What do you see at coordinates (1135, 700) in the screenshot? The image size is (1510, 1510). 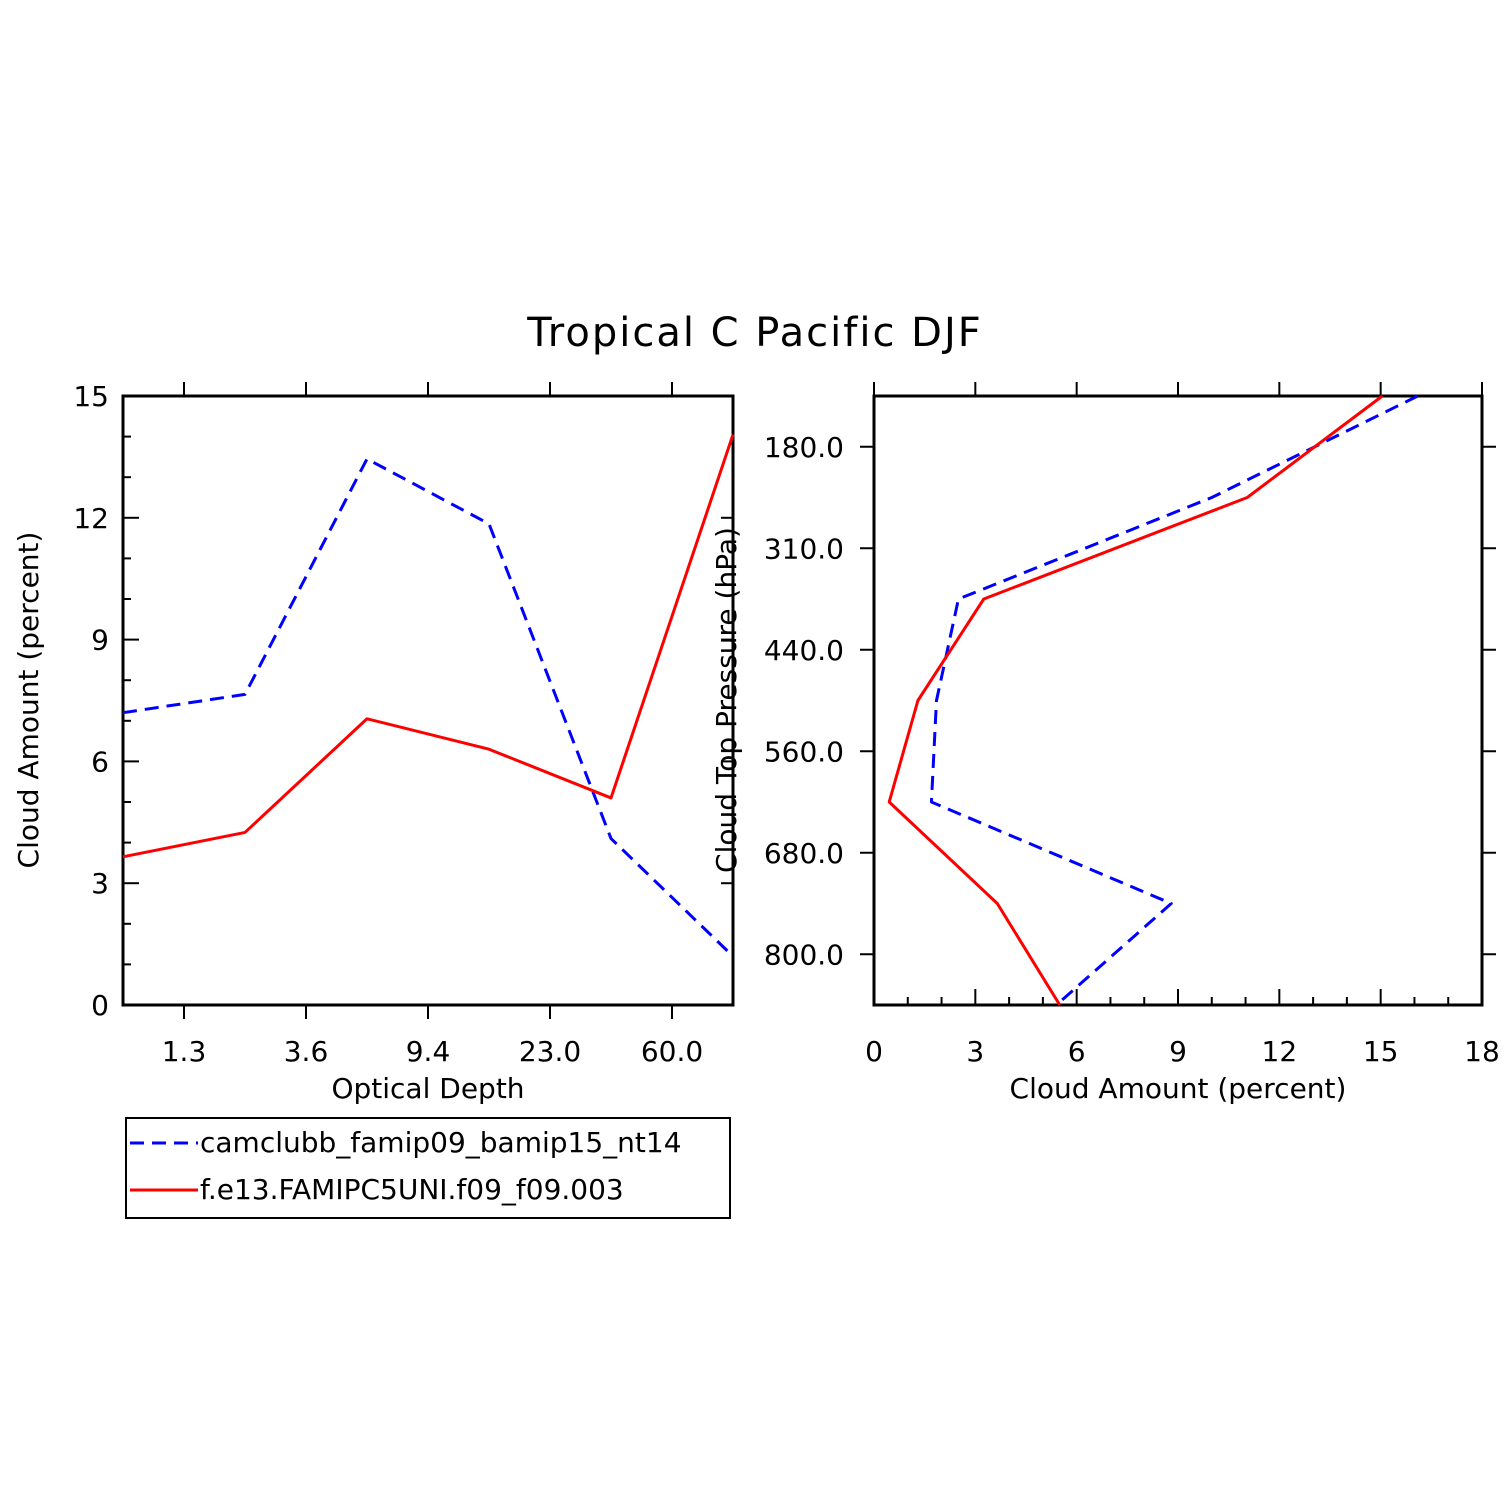 I see `right-series-line-red` at bounding box center [1135, 700].